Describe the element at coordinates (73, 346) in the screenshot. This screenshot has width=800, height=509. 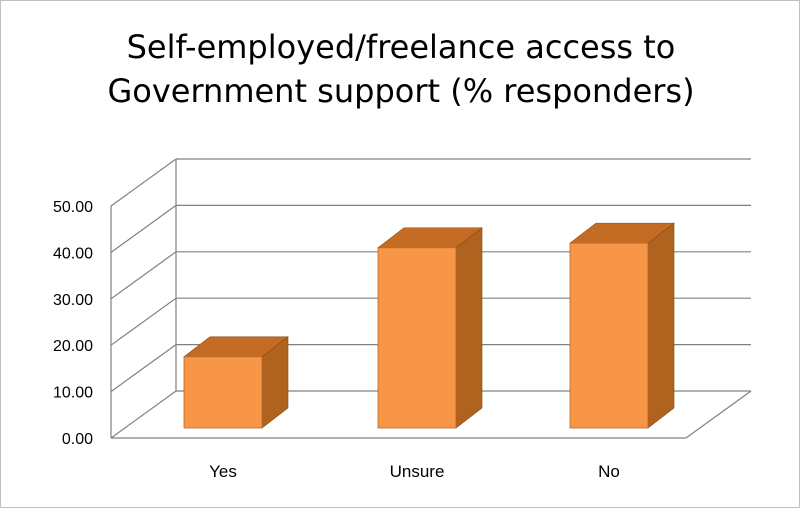
I see `y-tick-label: 20.00` at that location.